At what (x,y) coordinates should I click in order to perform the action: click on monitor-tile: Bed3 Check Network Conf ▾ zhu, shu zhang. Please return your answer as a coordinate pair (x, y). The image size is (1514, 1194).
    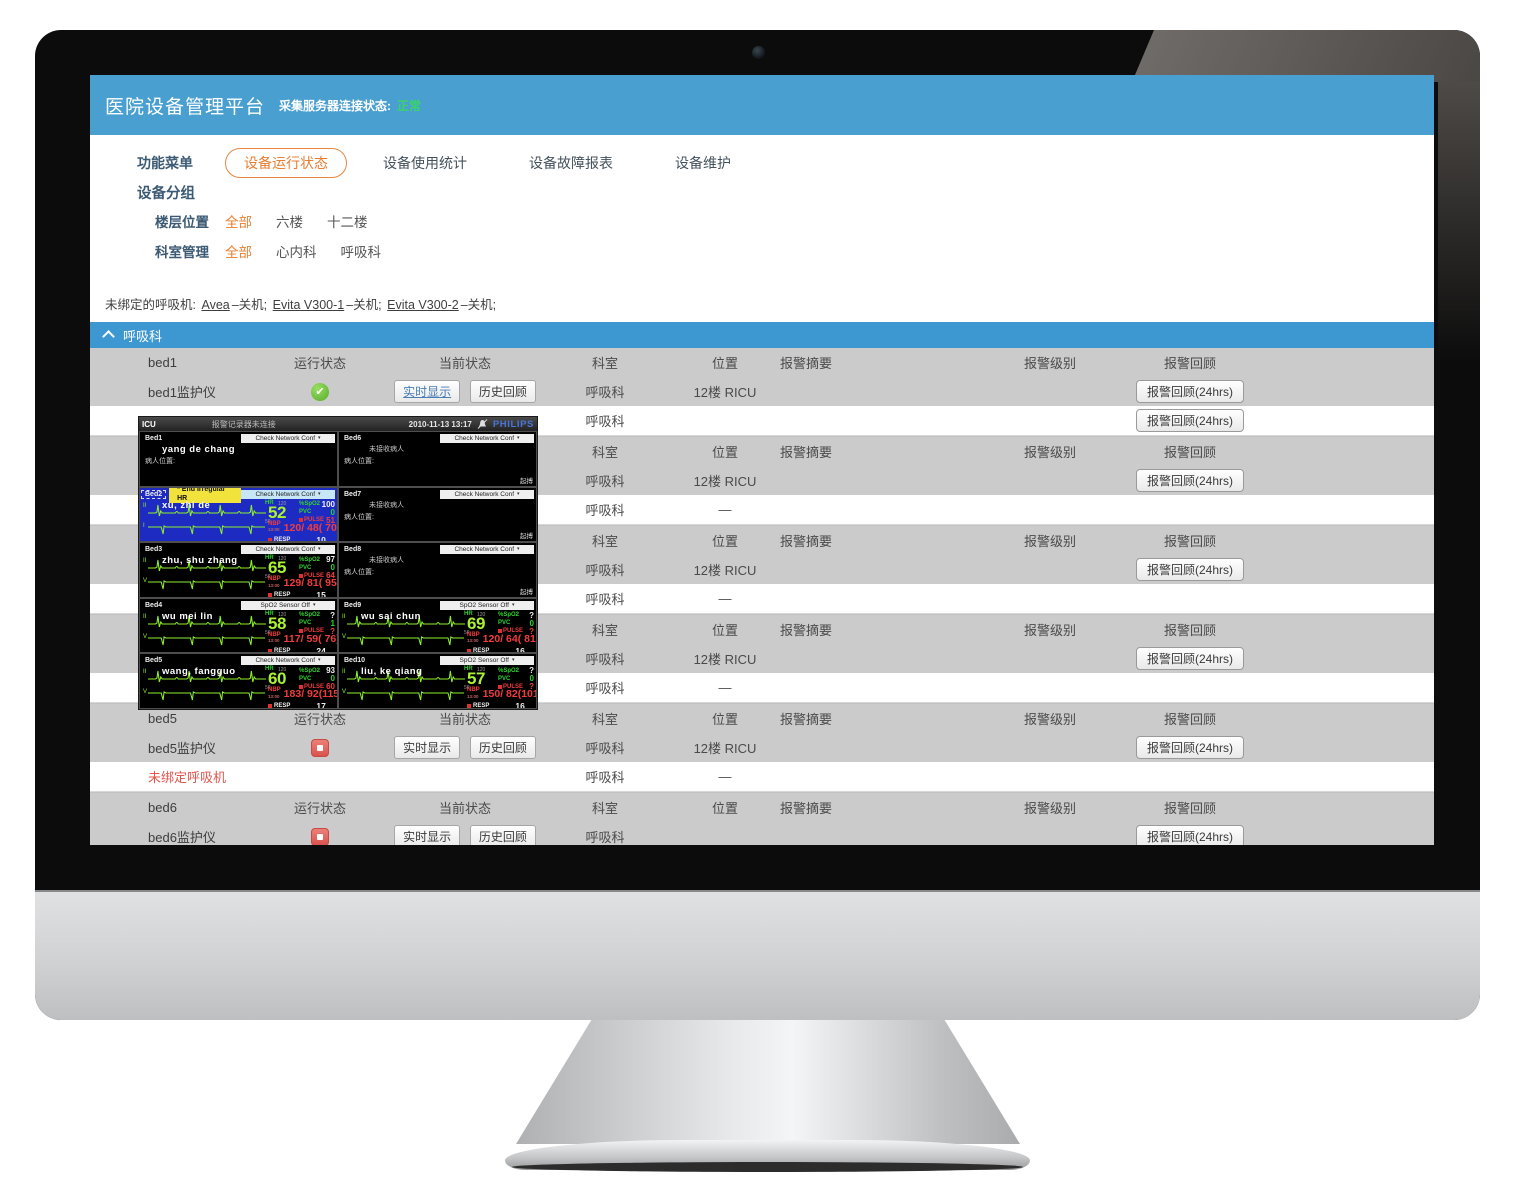
    Looking at the image, I should click on (238, 570).